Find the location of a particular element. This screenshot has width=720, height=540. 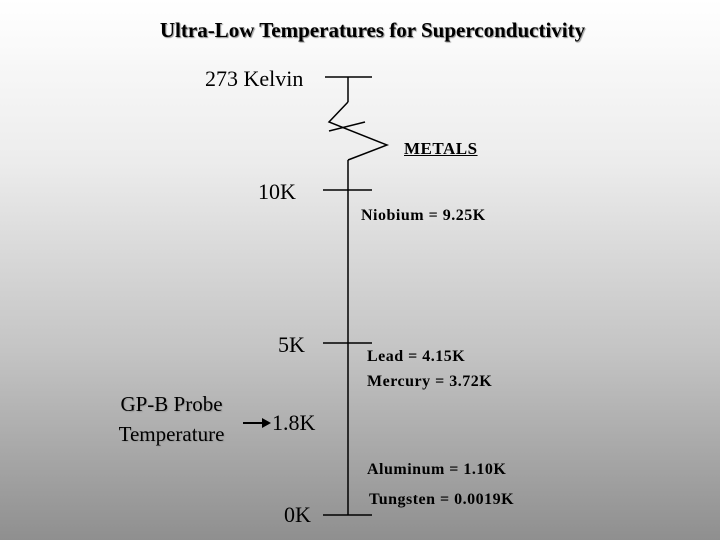

gp-b-probe-label: GP-B Probe Temperature is located at coordinates (171, 419).